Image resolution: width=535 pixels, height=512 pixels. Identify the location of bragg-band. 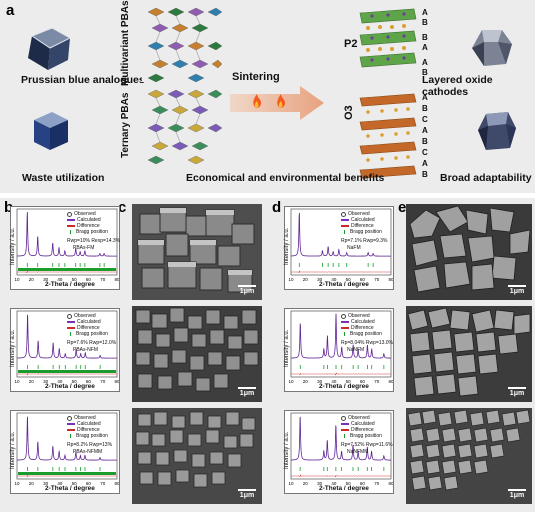
(67, 371).